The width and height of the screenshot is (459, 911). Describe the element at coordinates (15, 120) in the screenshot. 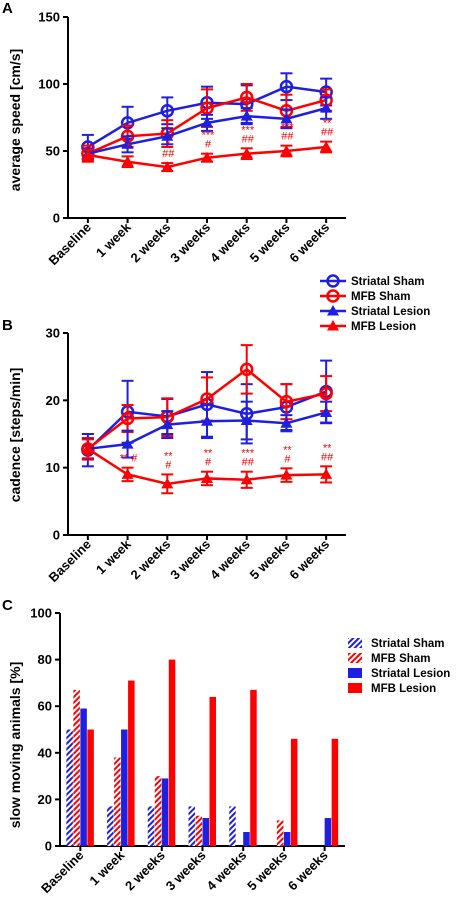

I see `panel-a-ylabel: average speed [cm/s]` at that location.